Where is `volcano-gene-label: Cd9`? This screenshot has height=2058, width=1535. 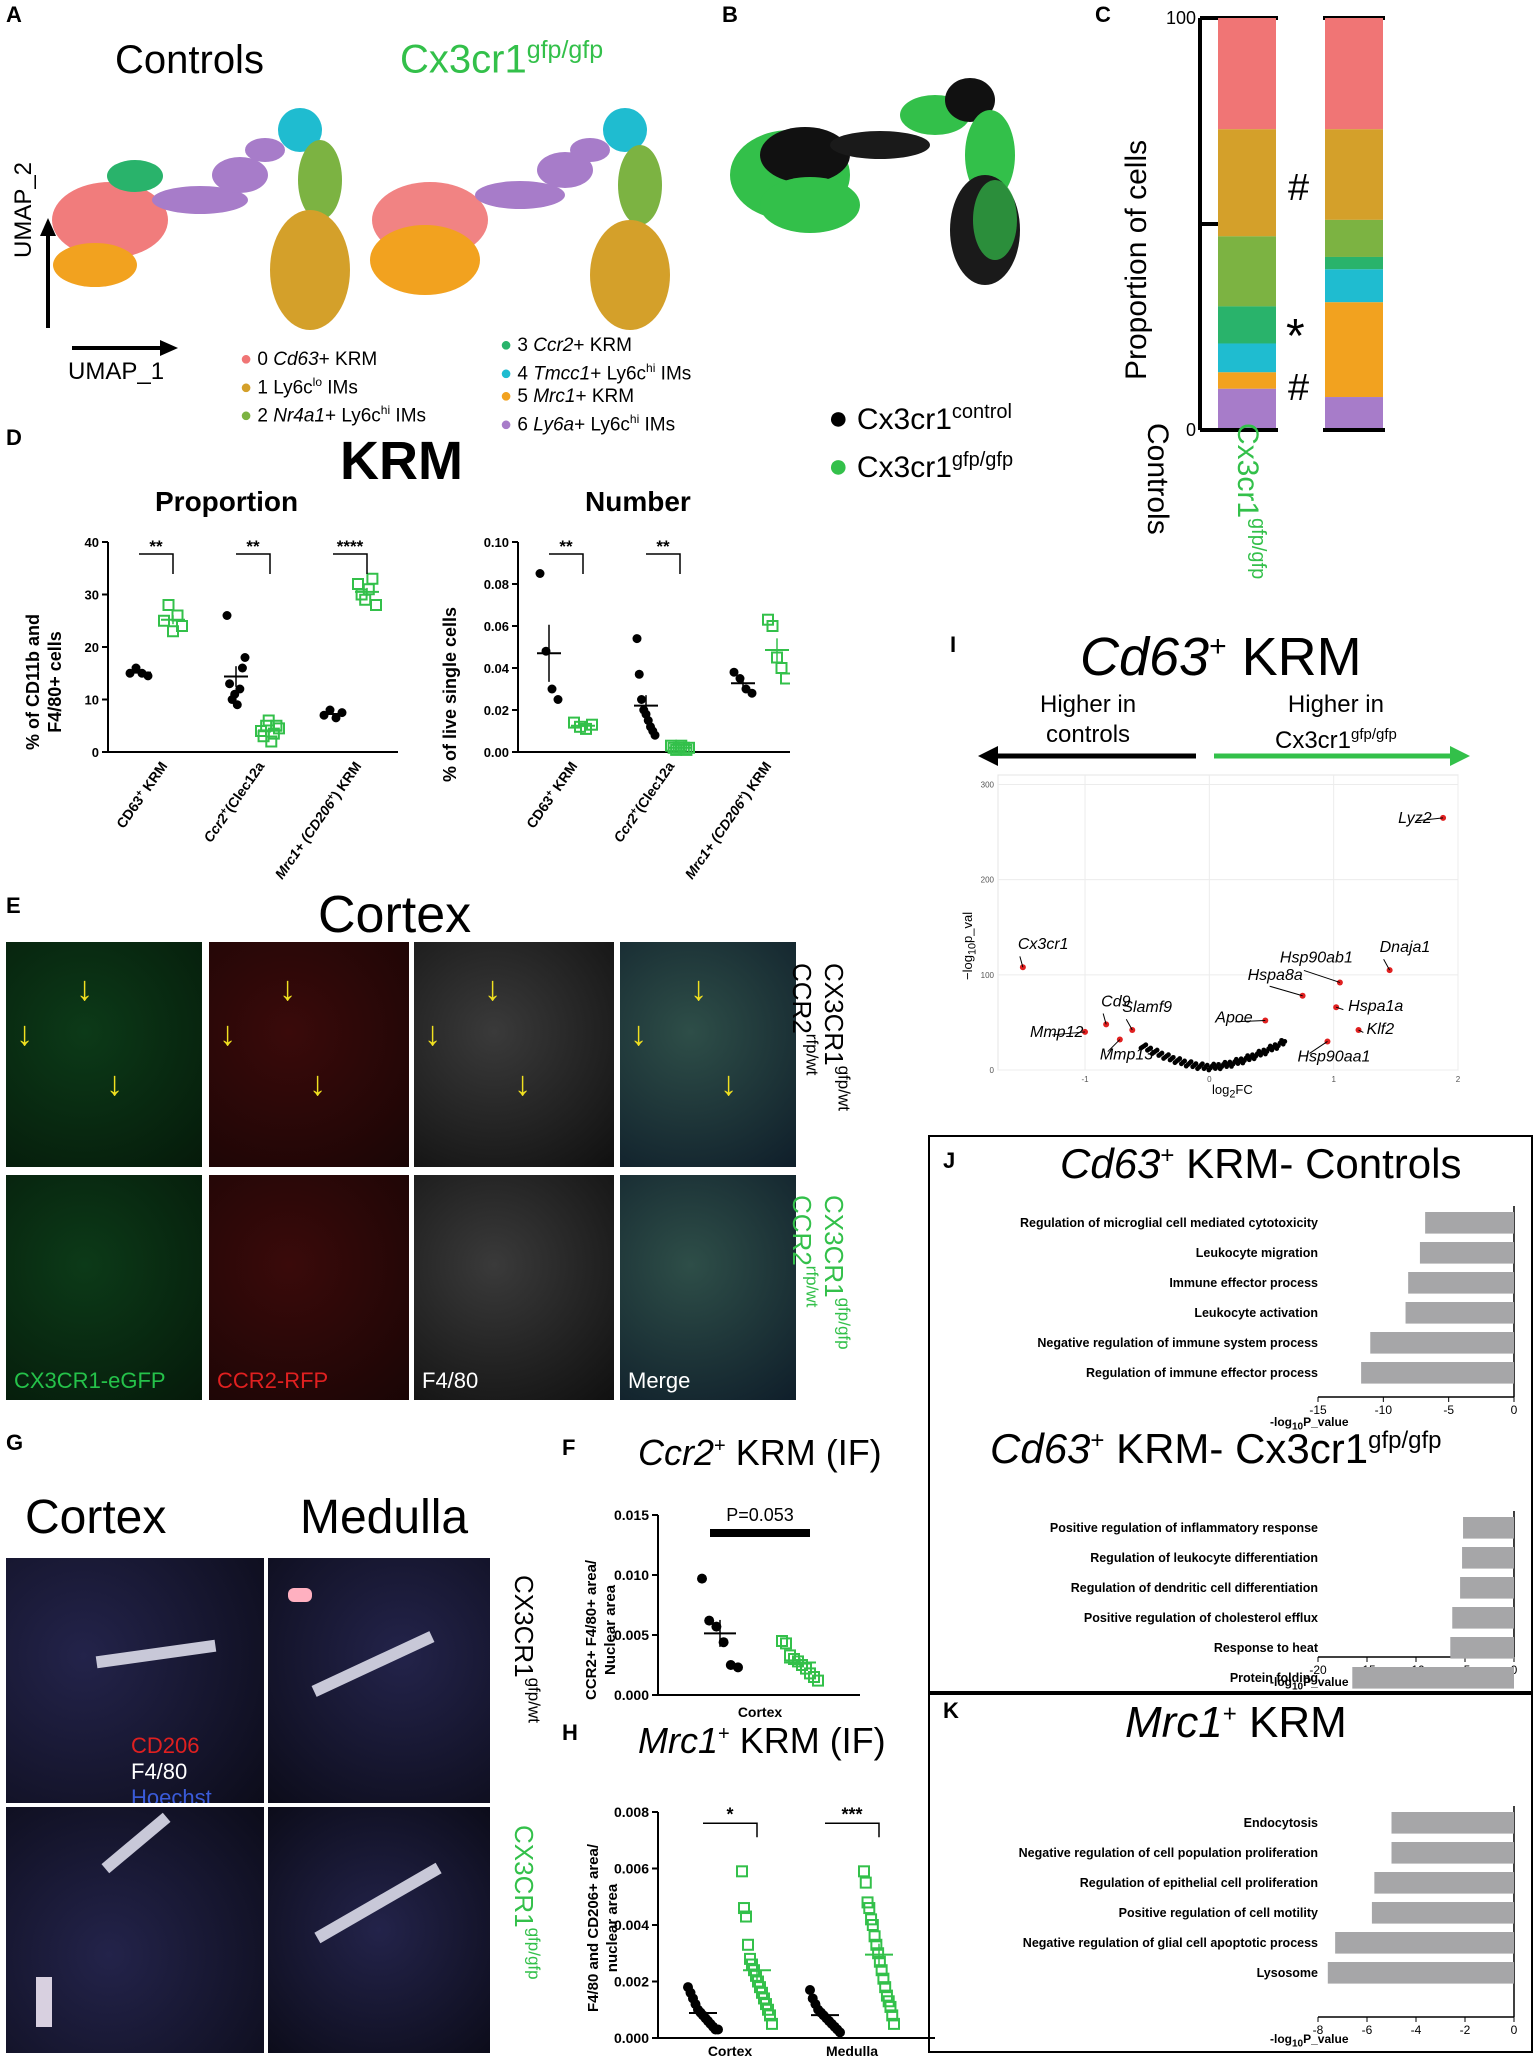
volcano-gene-label: Cd9 is located at coordinates (1115, 1001).